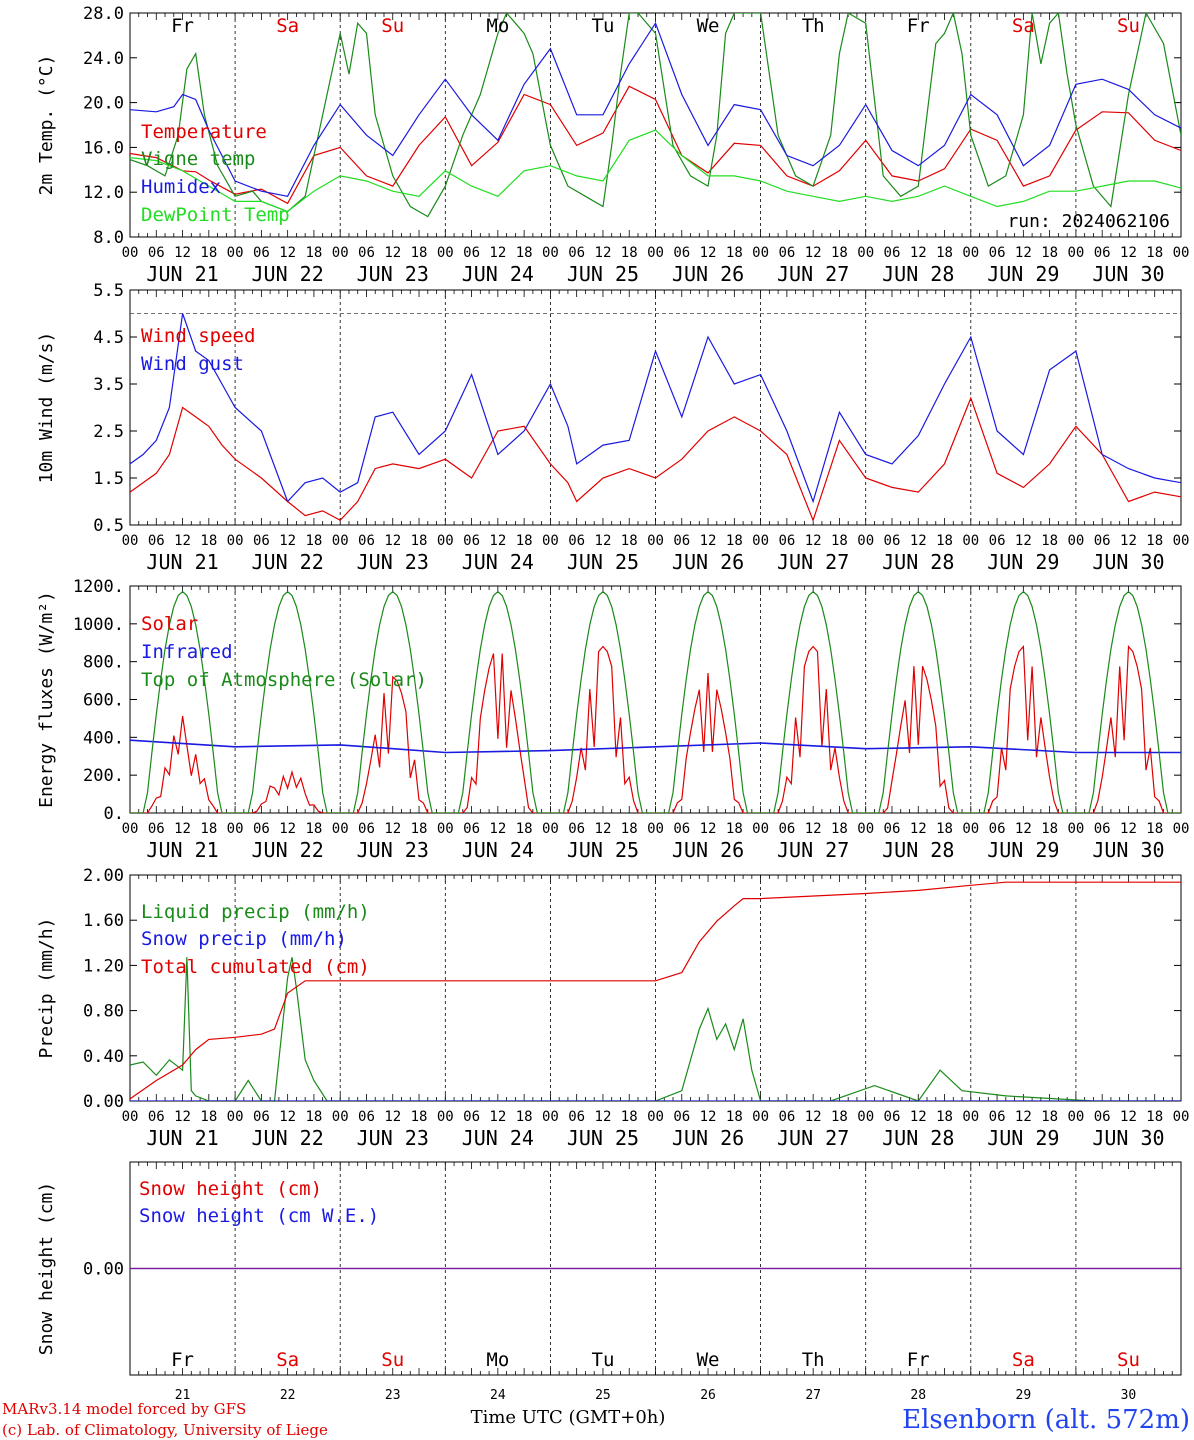 This screenshot has width=1194, height=1440. Describe the element at coordinates (603, 850) in the screenshot. I see `date-label: JUN 25` at that location.